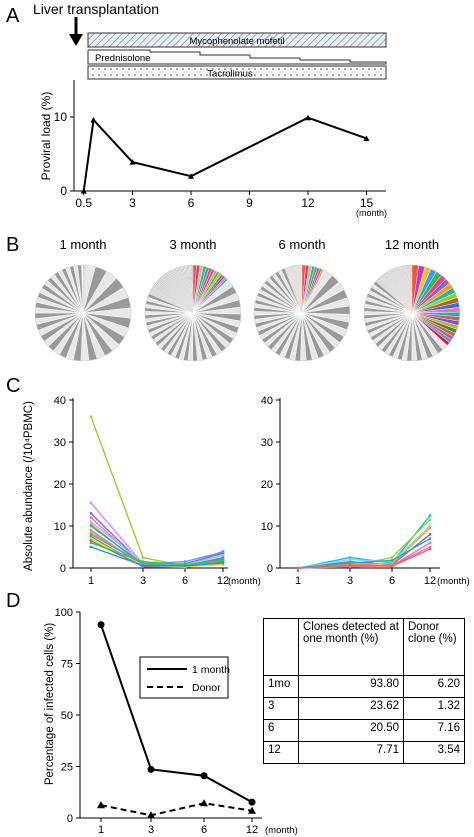 This screenshot has width=474, height=837. What do you see at coordinates (364, 730) in the screenshot?
I see `table-row: 6 20.50 7.16` at bounding box center [364, 730].